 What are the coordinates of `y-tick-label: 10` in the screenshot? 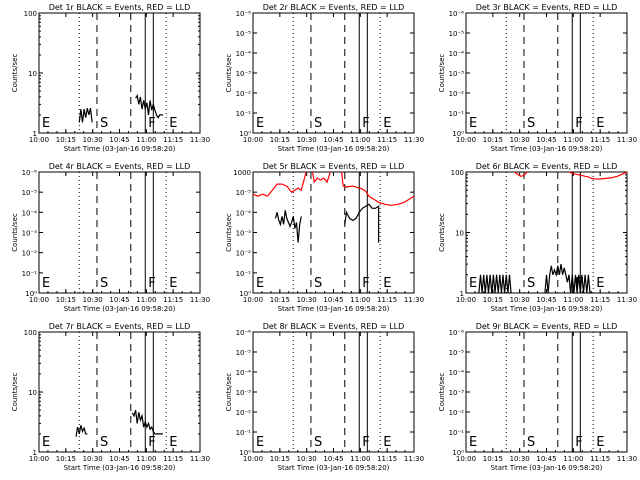 It's located at (459, 234).